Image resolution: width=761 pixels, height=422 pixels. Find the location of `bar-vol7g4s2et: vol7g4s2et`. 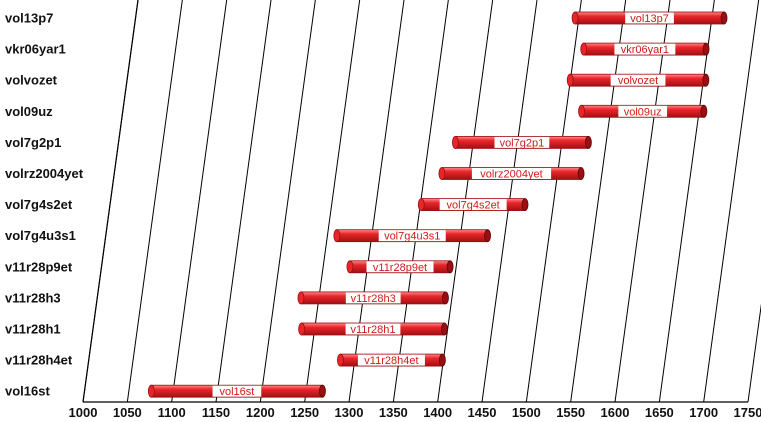

bar-vol7g4s2et: vol7g4s2et is located at coordinates (473, 205).